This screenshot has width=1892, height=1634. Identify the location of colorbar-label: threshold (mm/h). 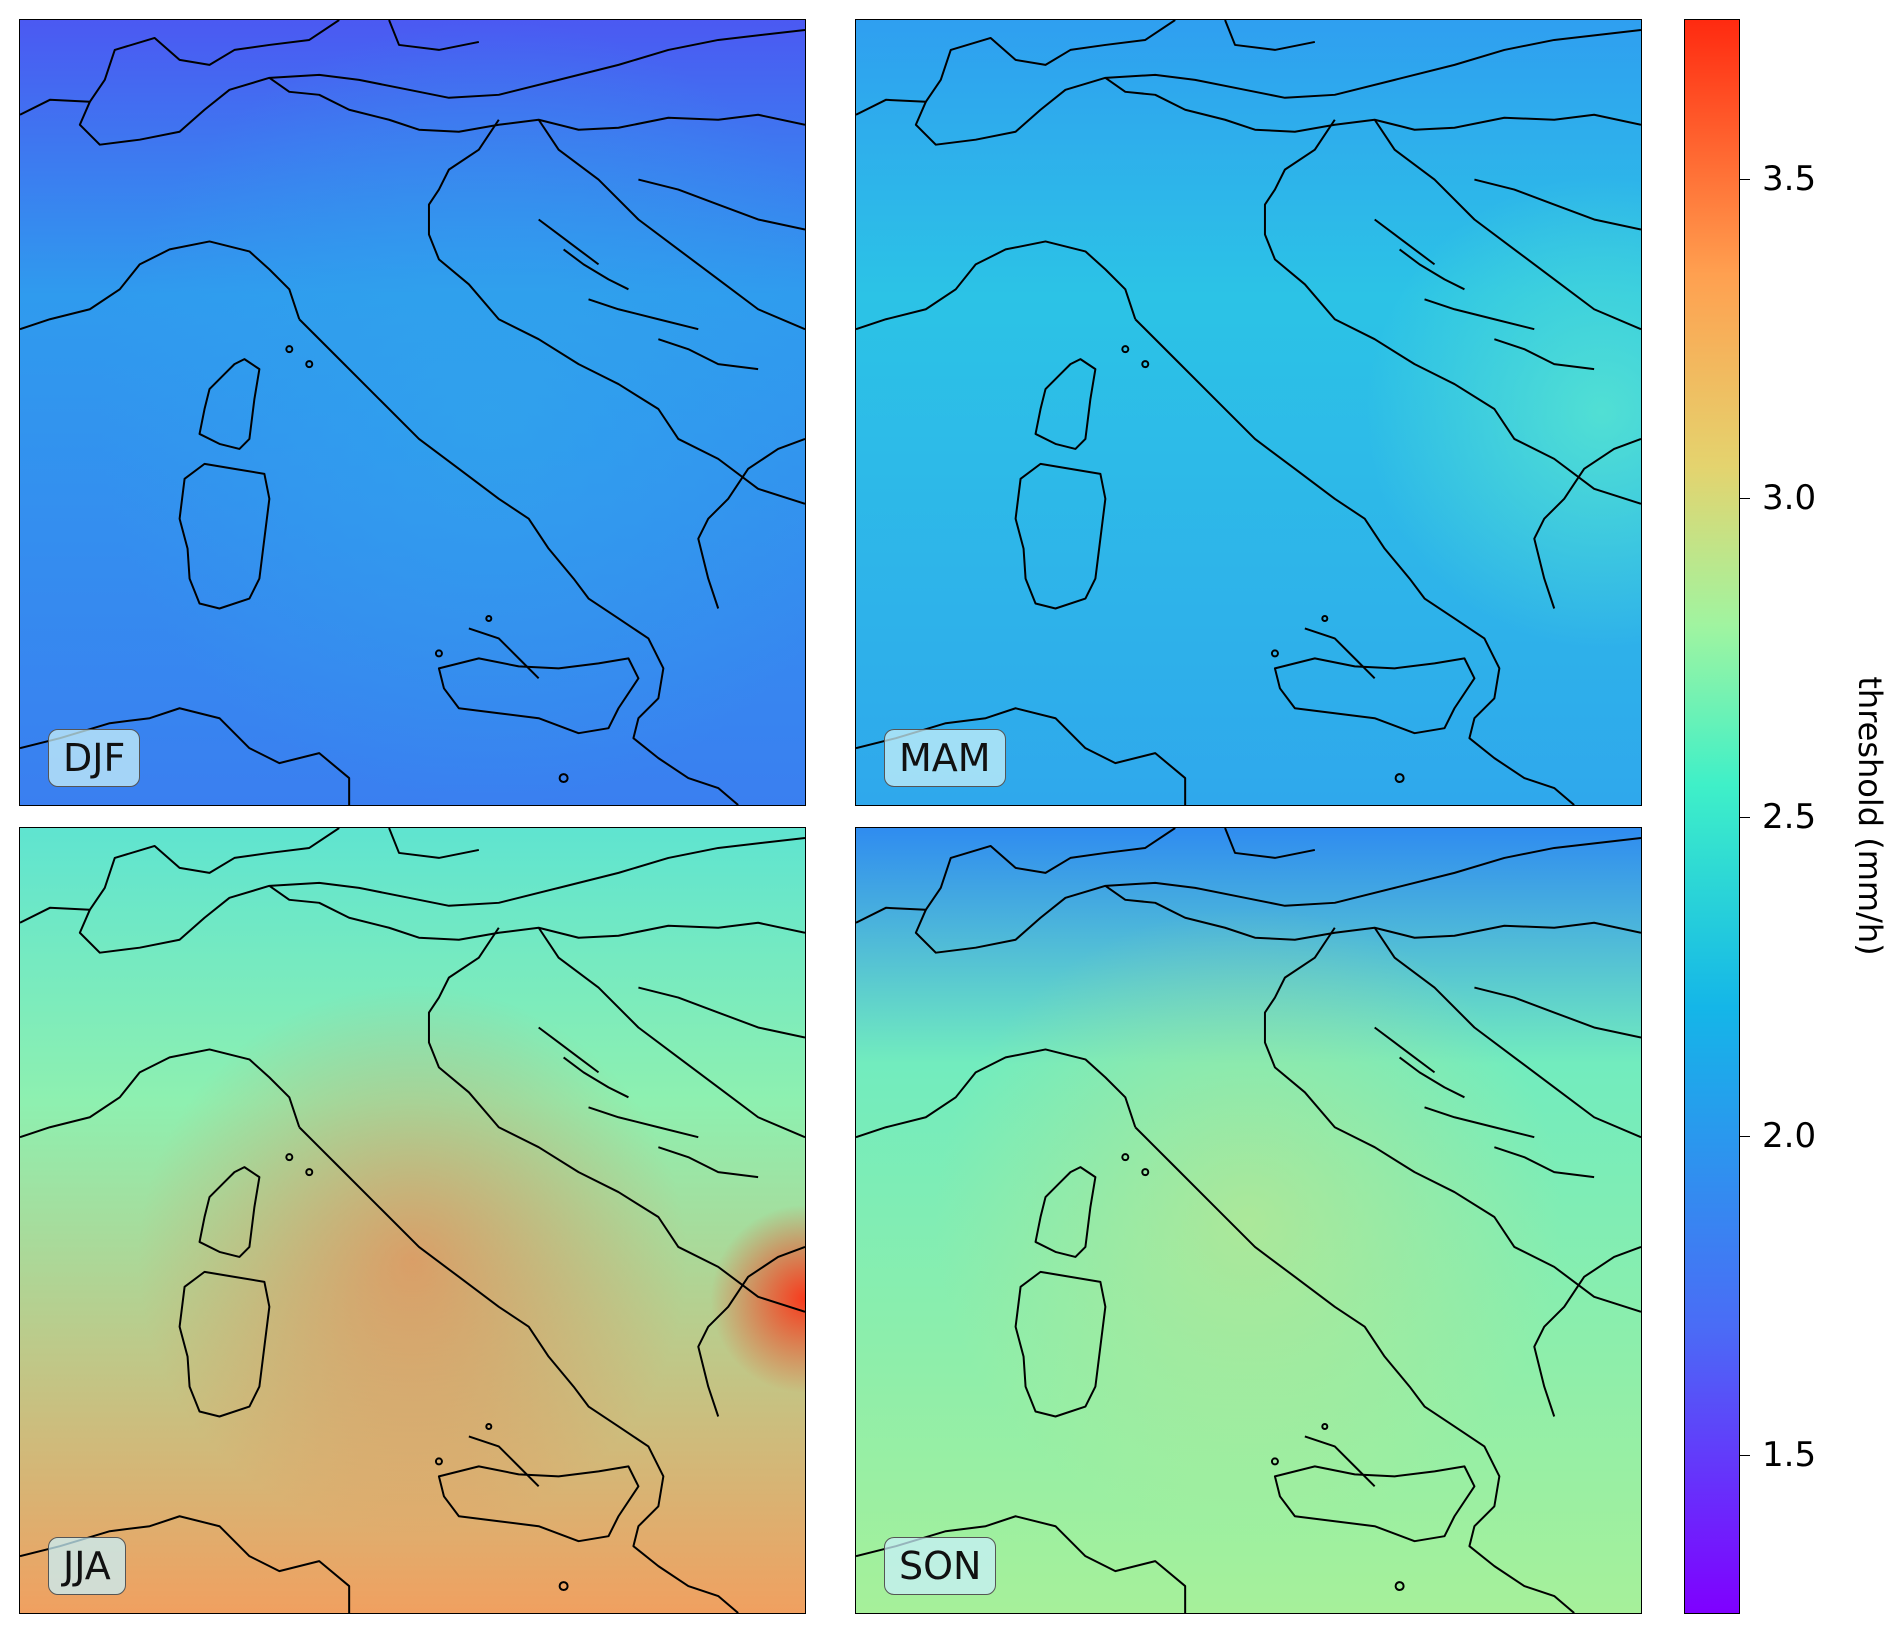
(1870, 816).